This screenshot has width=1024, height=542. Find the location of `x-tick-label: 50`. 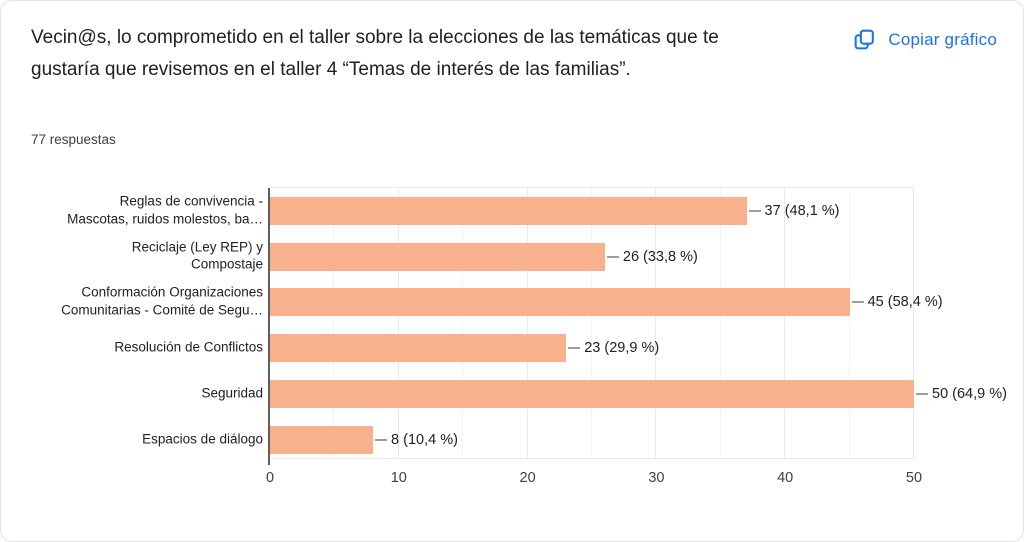

x-tick-label: 50 is located at coordinates (914, 478).